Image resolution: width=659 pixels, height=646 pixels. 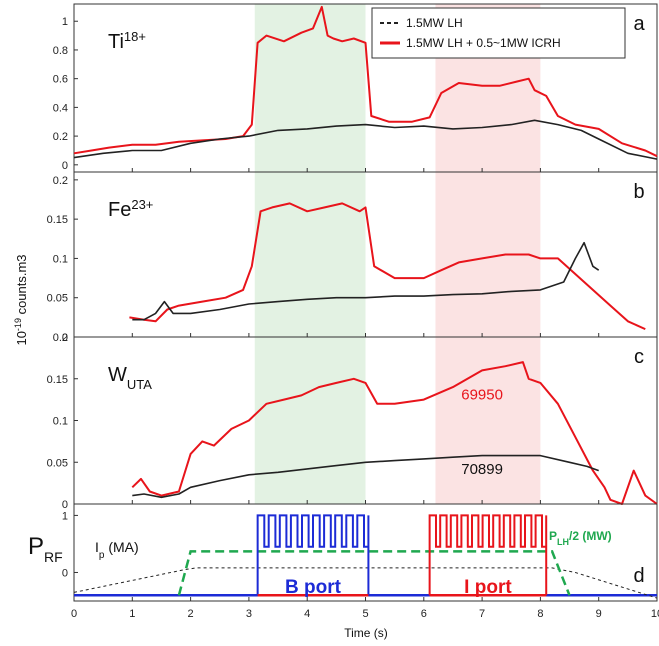 What do you see at coordinates (639, 357) in the screenshot?
I see `panel-letter: c` at bounding box center [639, 357].